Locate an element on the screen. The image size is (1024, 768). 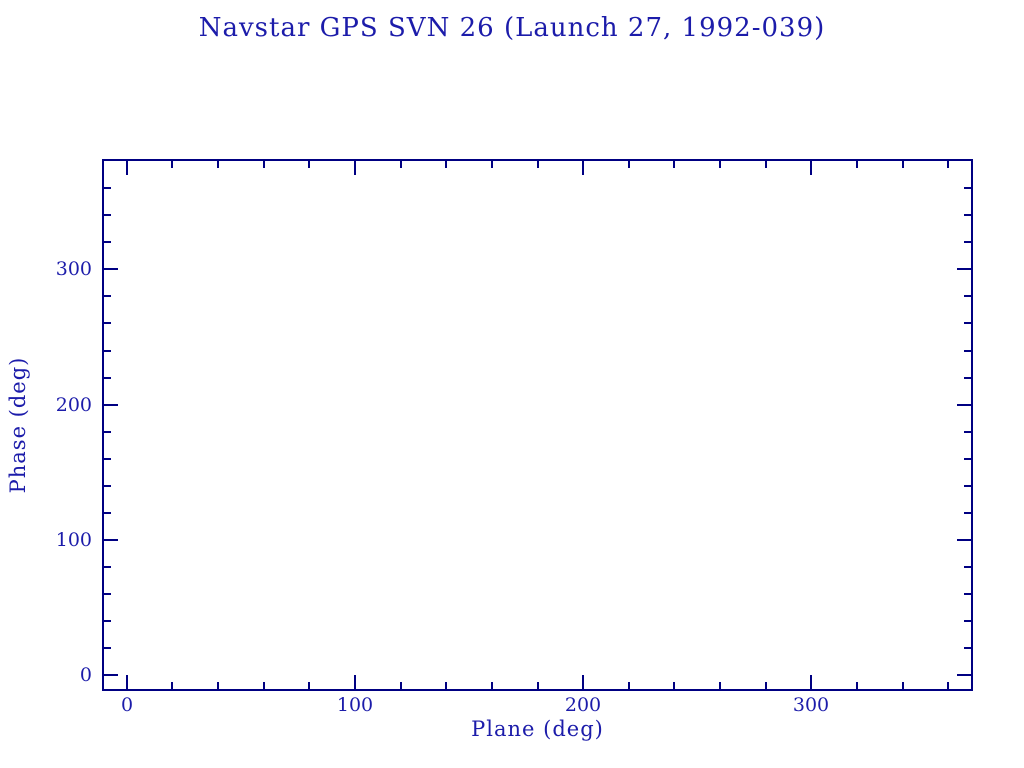
x-tick-label: 300 is located at coordinates (811, 705).